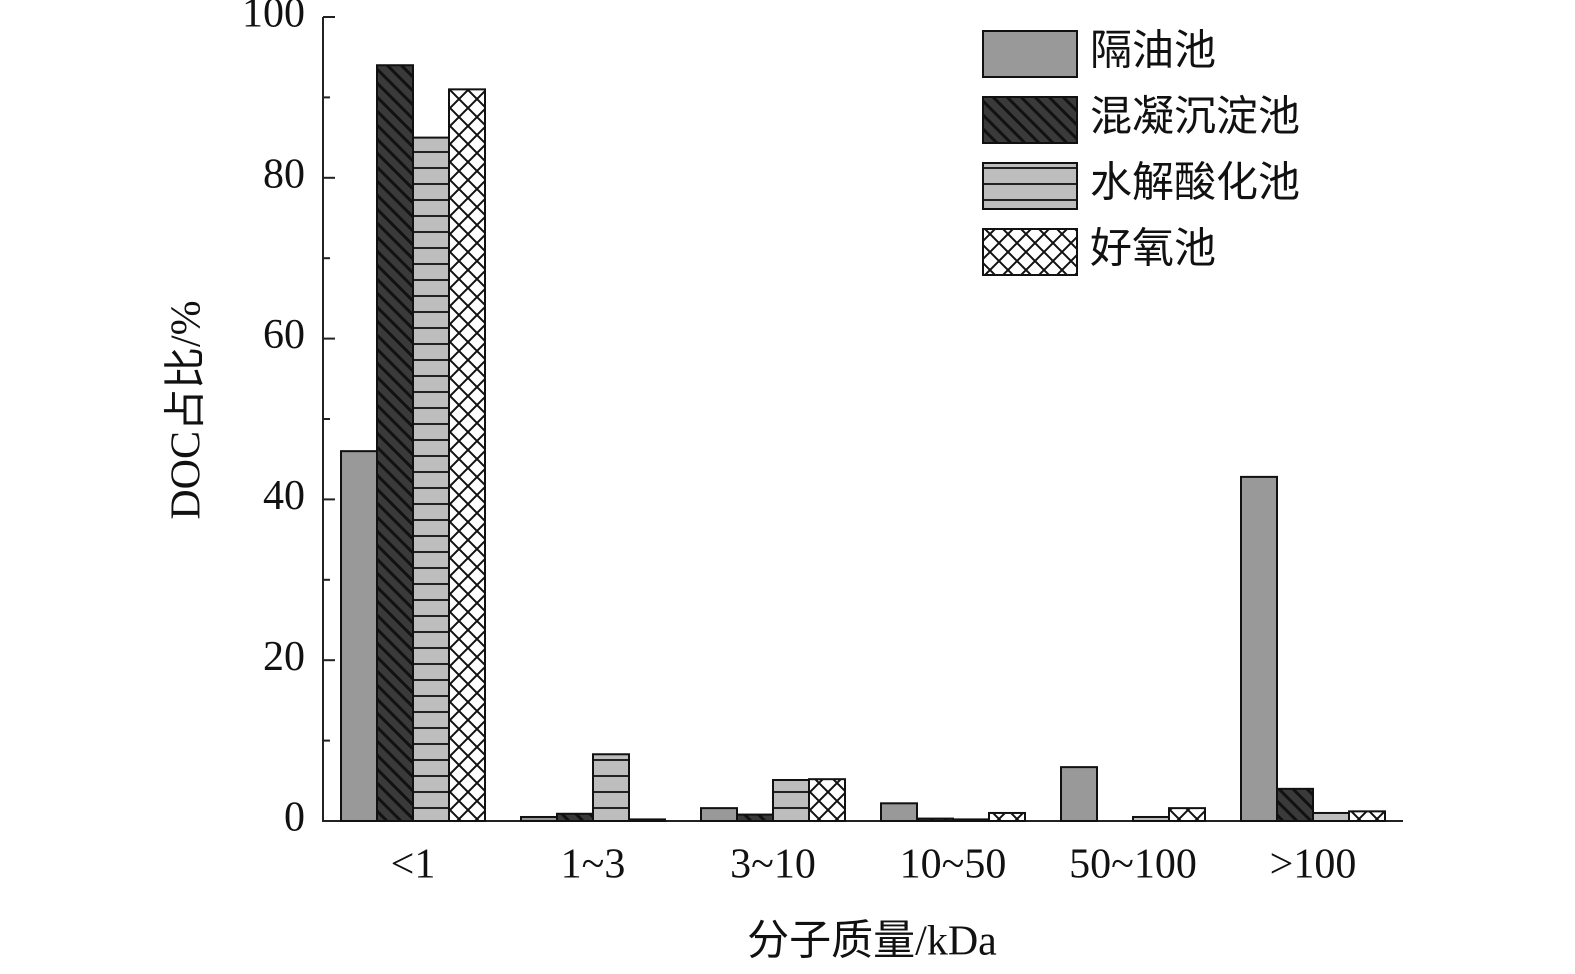  Describe the element at coordinates (593, 865) in the screenshot. I see `x-tick-label: 1~3` at that location.